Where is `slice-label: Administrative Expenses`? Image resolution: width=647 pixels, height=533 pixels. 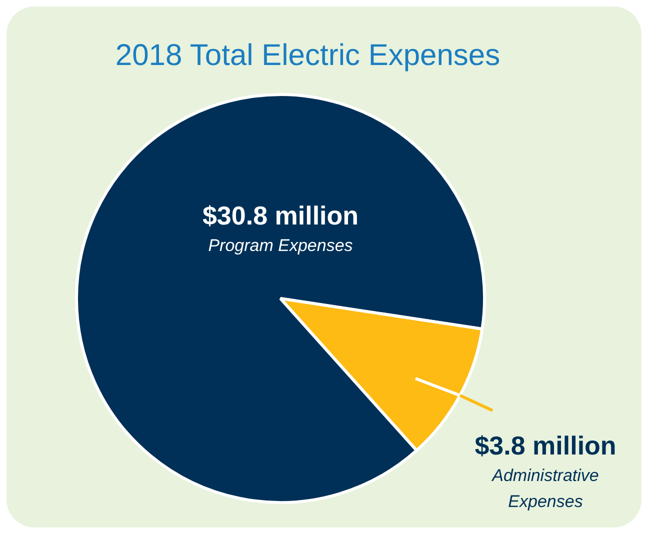 slice-label: Administrative Expenses is located at coordinates (545, 488).